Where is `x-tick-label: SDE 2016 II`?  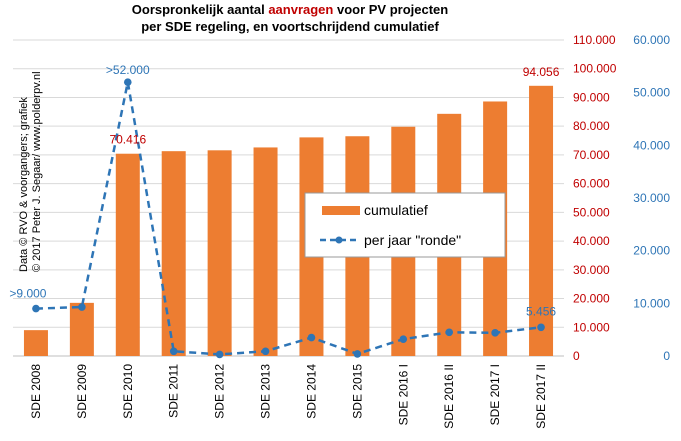
x-tick-label: SDE 2016 II is located at coordinates (449, 396).